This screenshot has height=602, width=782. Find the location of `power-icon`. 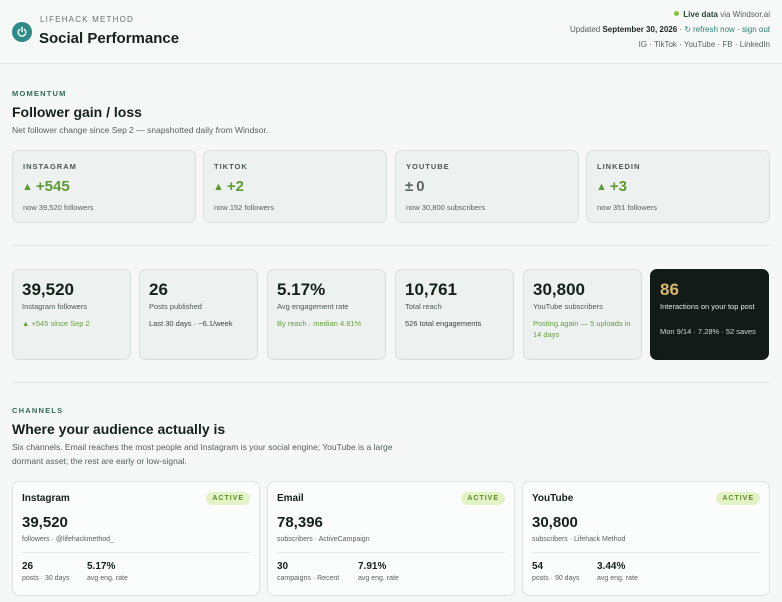

power-icon is located at coordinates (22, 32).